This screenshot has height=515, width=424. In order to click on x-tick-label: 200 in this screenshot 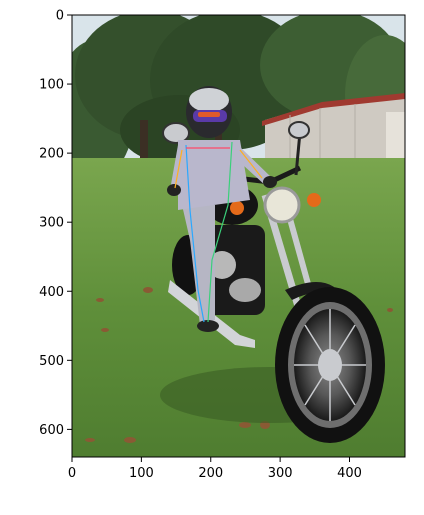, I will do `click(210, 473)`.